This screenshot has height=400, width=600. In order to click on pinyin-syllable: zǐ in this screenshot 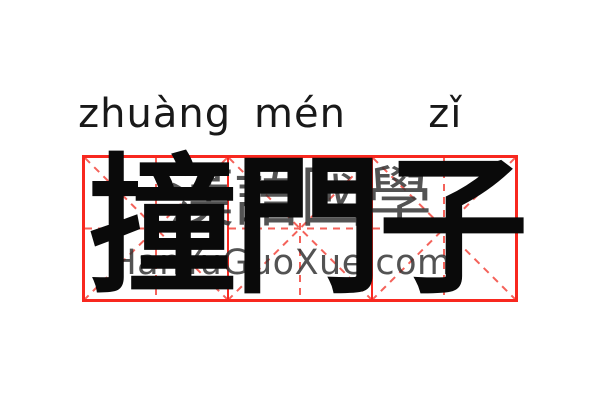, I will do `click(445, 114)`.